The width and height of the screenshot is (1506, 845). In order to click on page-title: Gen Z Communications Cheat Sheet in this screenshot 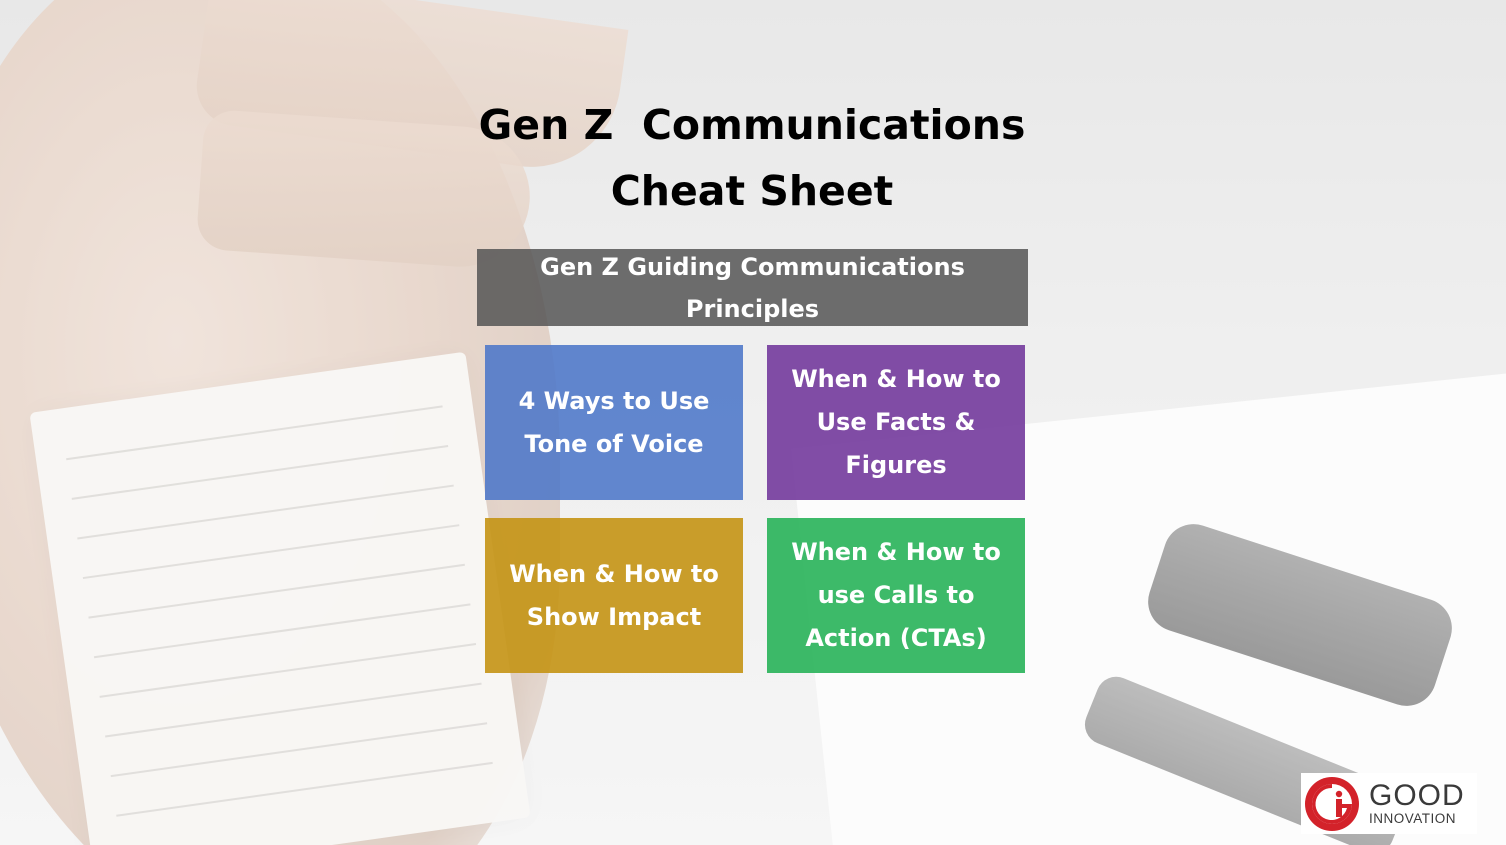, I will do `click(752, 158)`.